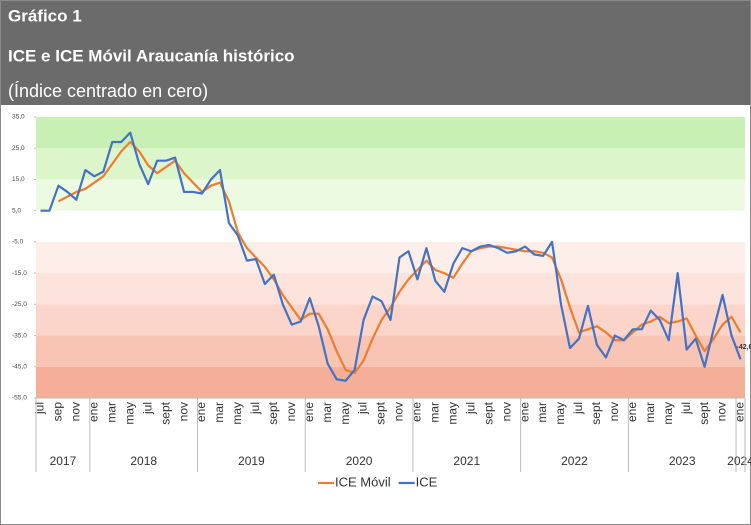  I want to click on y-tick-label: 5,0, so click(16, 210).